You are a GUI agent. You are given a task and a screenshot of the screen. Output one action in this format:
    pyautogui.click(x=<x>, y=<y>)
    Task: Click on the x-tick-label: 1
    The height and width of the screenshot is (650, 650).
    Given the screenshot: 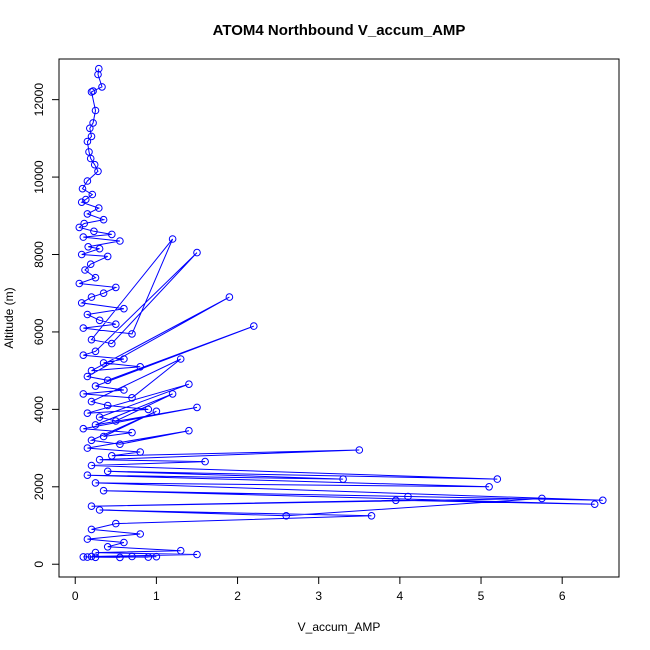 What is the action you would take?
    pyautogui.click(x=156, y=596)
    